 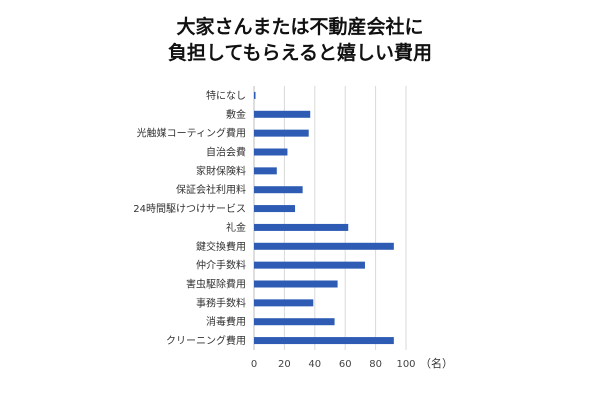 What do you see at coordinates (375, 364) in the screenshot?
I see `x-tick-label: 80` at bounding box center [375, 364].